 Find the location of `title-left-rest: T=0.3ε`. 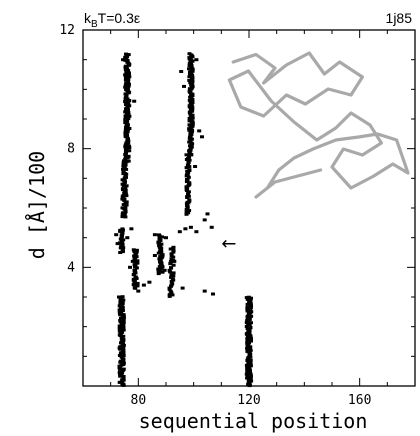

title-left-rest: T=0.3ε is located at coordinates (119, 18).